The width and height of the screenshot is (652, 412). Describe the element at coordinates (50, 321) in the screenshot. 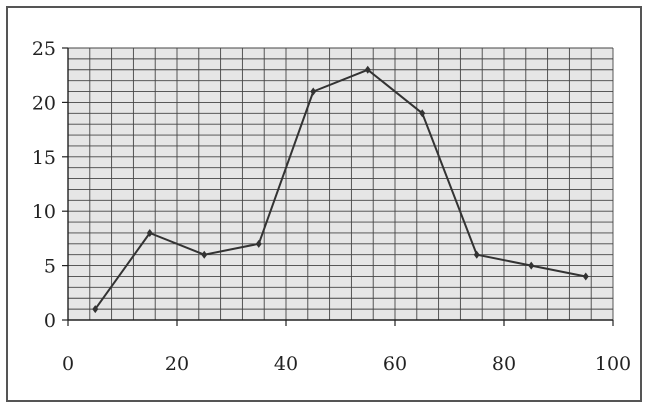

I see `y-tick-label: 0` at that location.